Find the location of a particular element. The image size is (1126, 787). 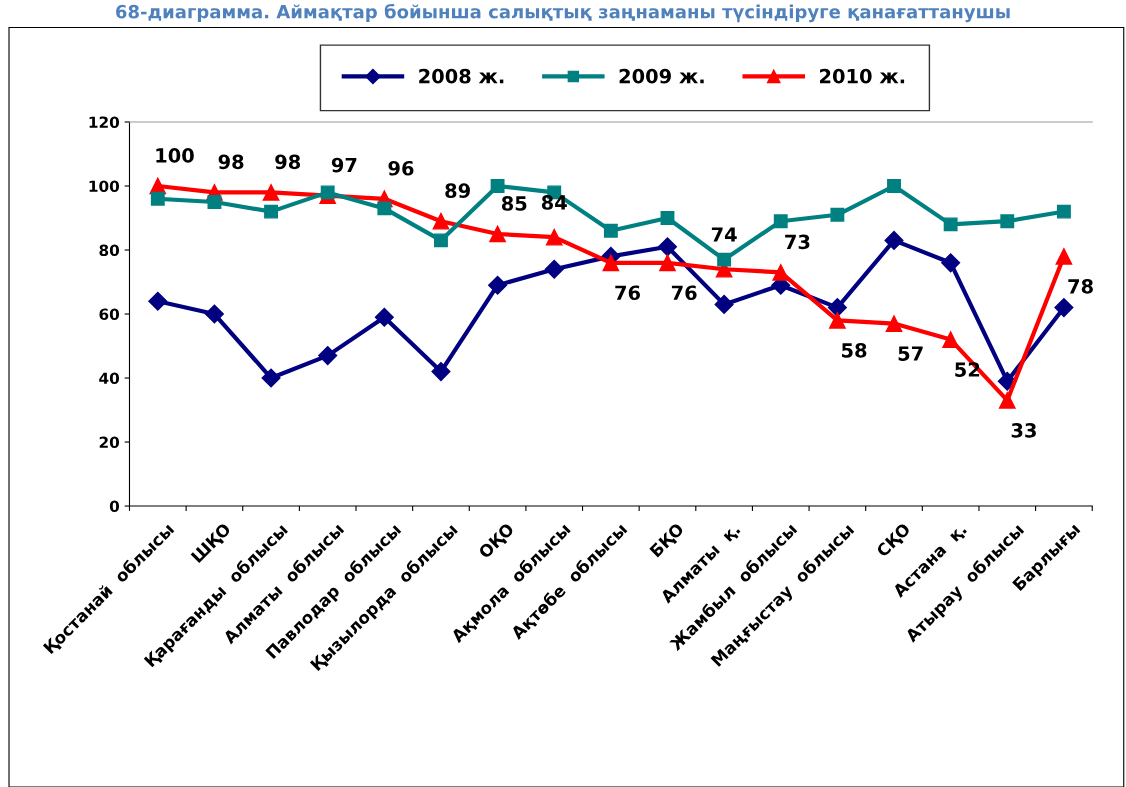

y-tick-label: 120 is located at coordinates (104, 122).